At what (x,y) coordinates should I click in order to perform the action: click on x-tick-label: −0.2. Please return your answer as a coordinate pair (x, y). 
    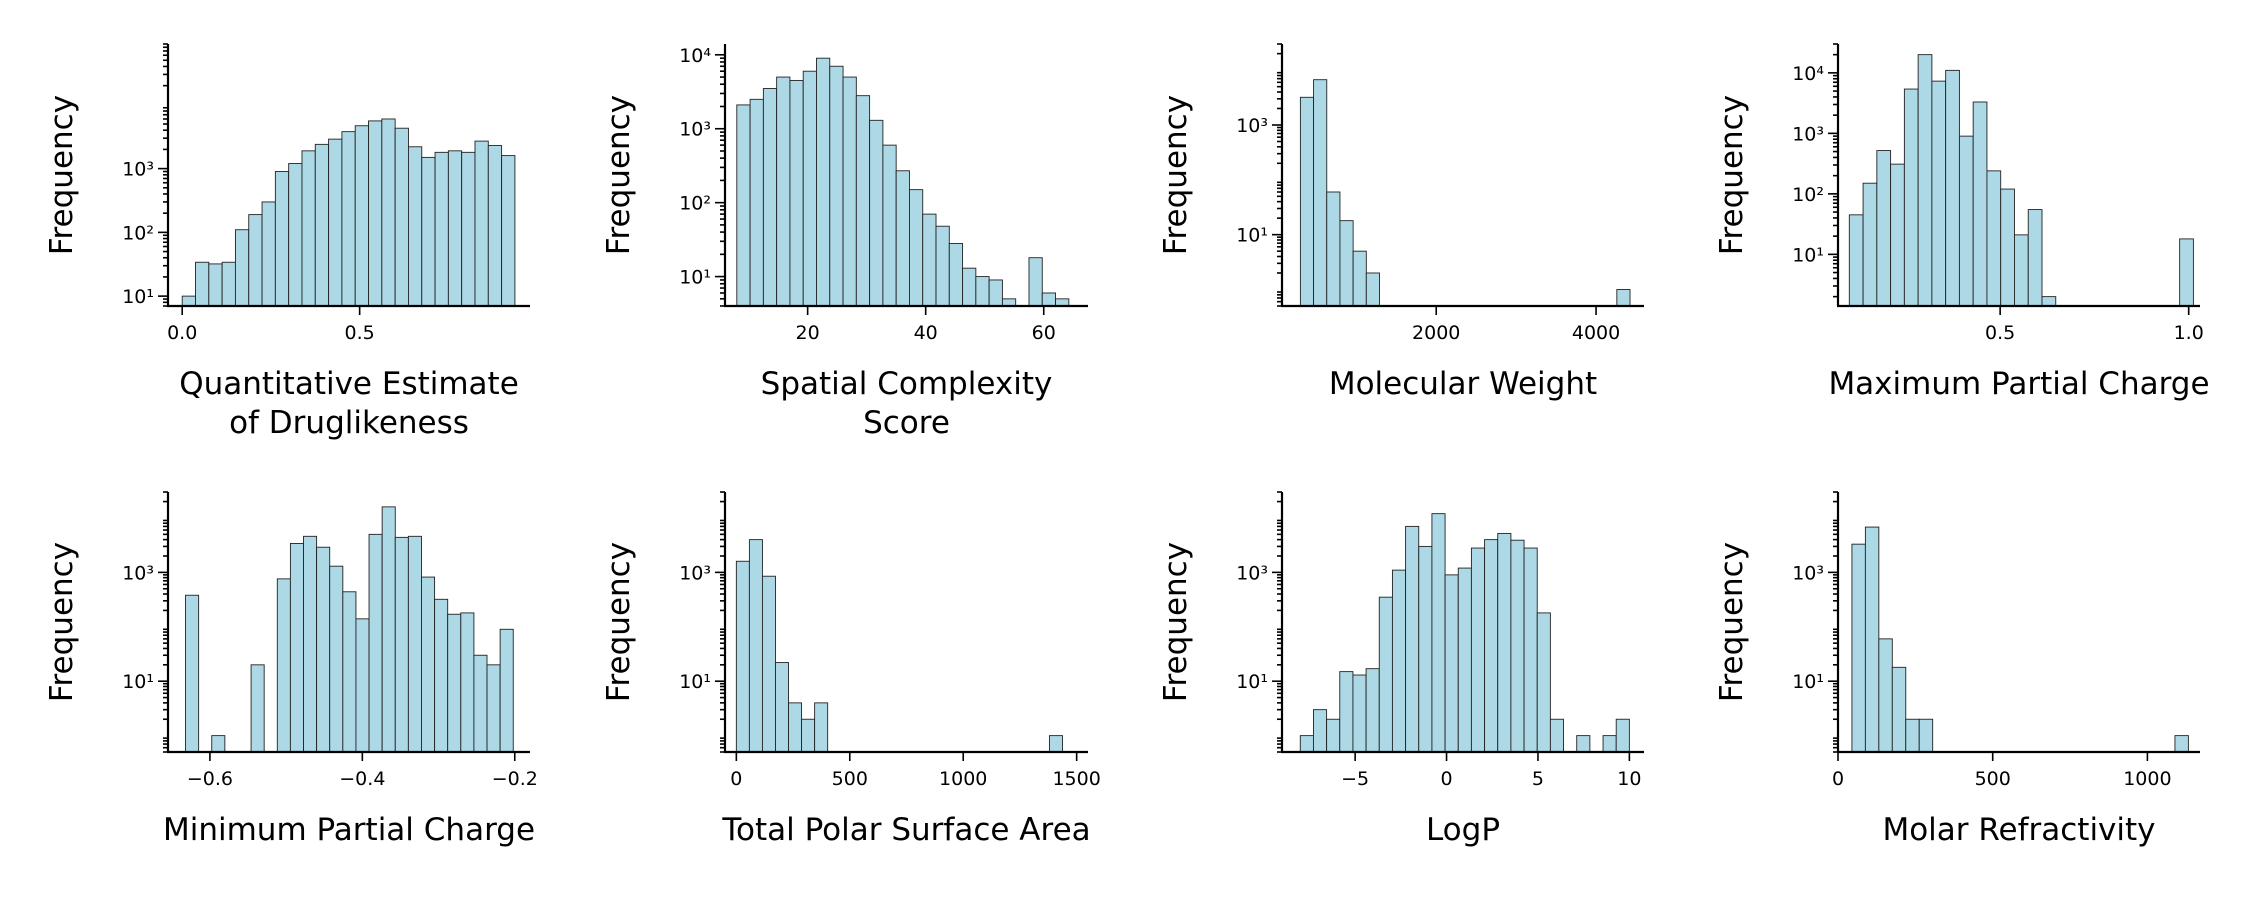
    Looking at the image, I should click on (515, 779).